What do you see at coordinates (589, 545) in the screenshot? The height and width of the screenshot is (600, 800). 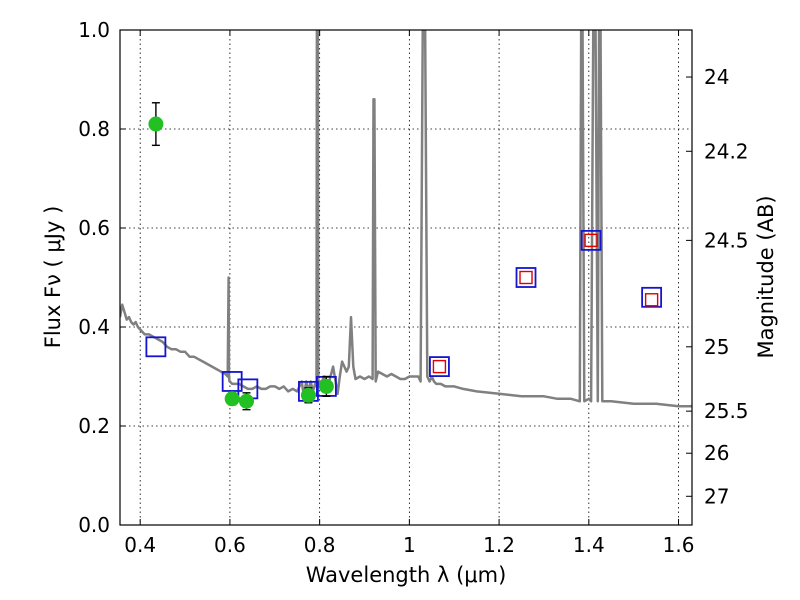 I see `x-tick-label: 1.4` at bounding box center [589, 545].